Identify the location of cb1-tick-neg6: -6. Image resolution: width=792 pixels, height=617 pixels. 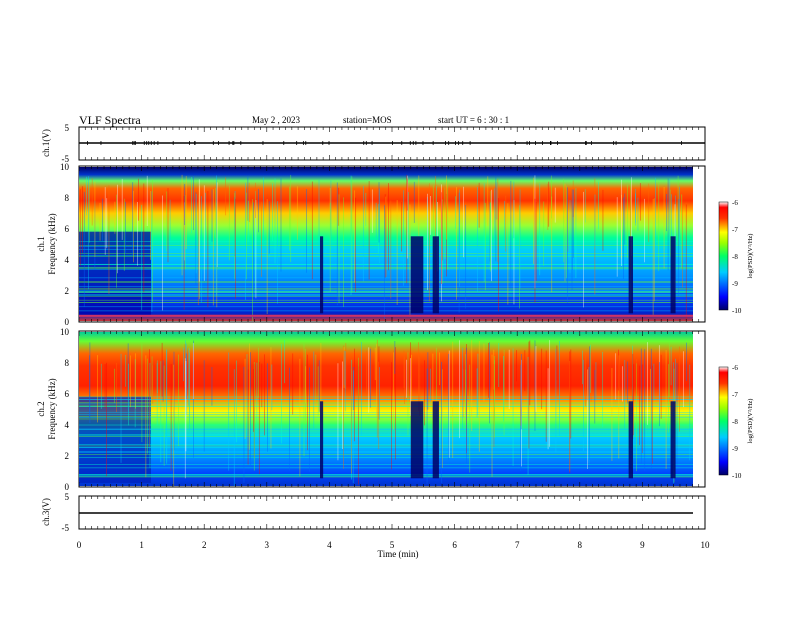
(735, 203).